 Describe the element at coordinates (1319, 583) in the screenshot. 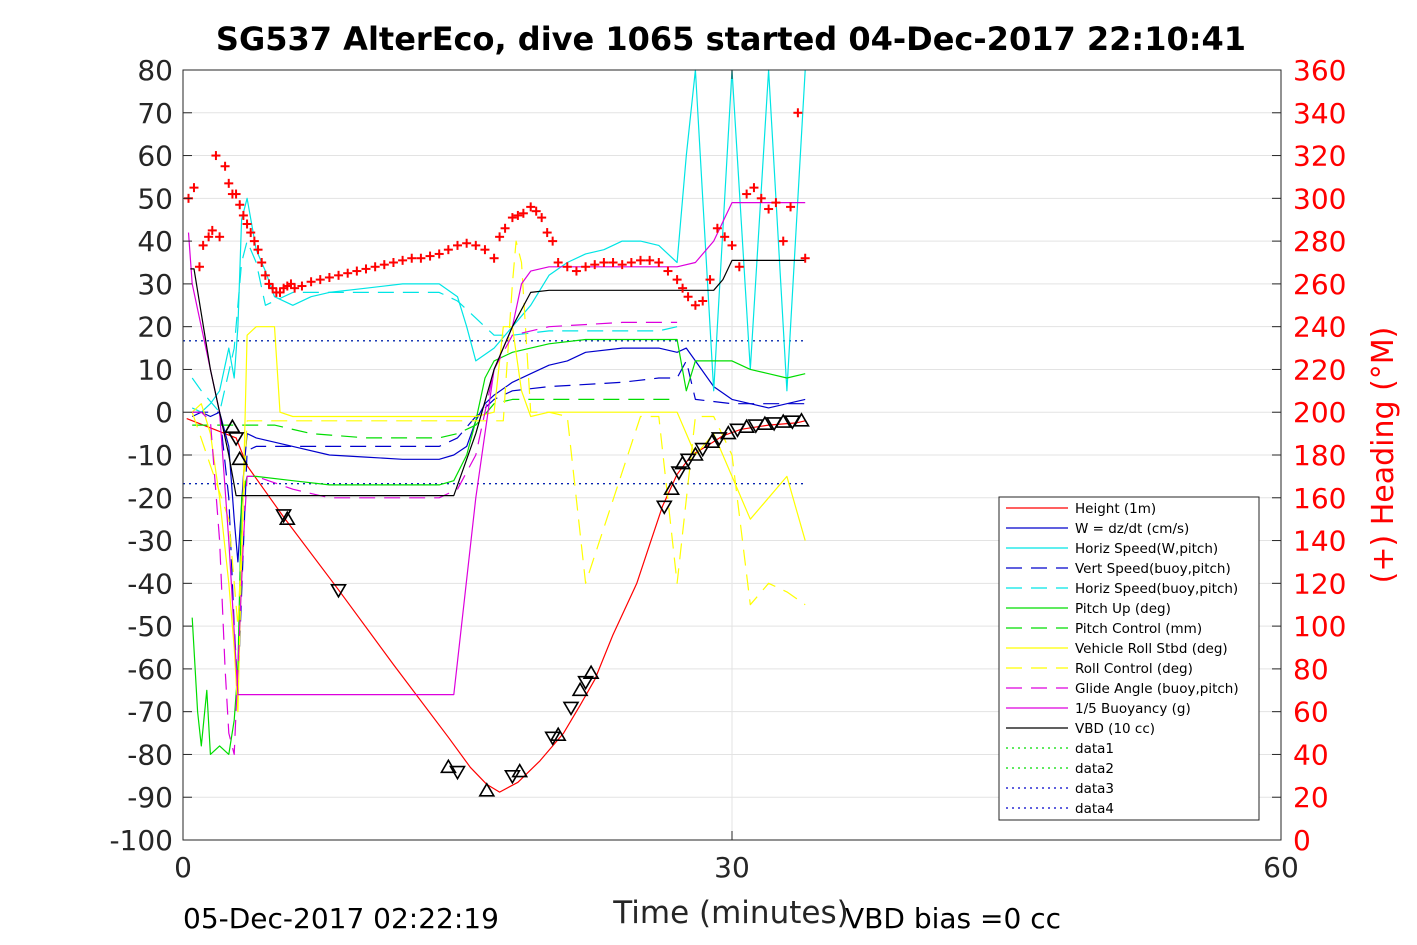

I see `y-right-tick-label: 120` at that location.